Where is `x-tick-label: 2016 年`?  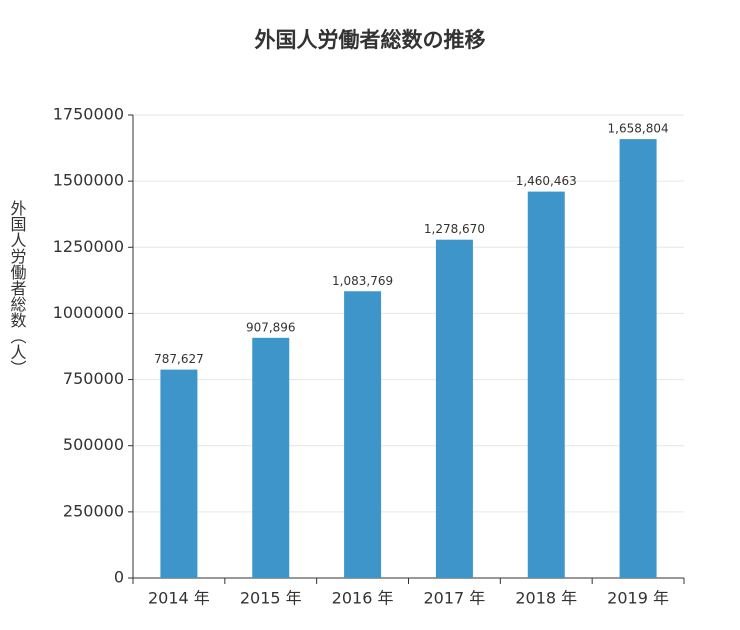
x-tick-label: 2016 年 is located at coordinates (363, 598).